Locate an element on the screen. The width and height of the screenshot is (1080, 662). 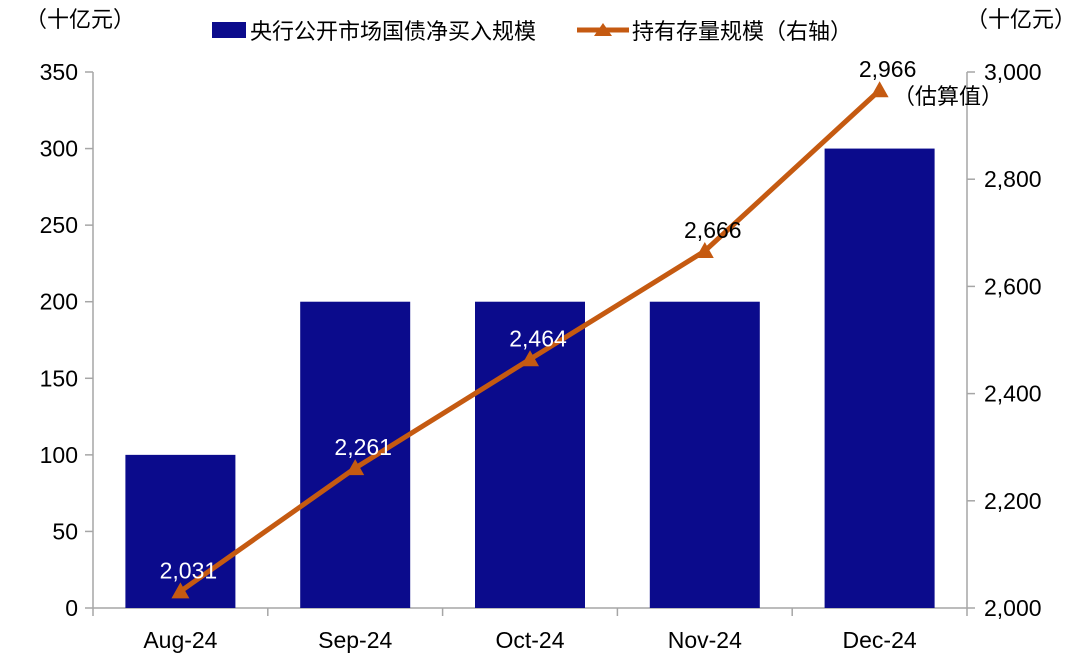
right-axis-tick-label: 2,400 is located at coordinates (1013, 394).